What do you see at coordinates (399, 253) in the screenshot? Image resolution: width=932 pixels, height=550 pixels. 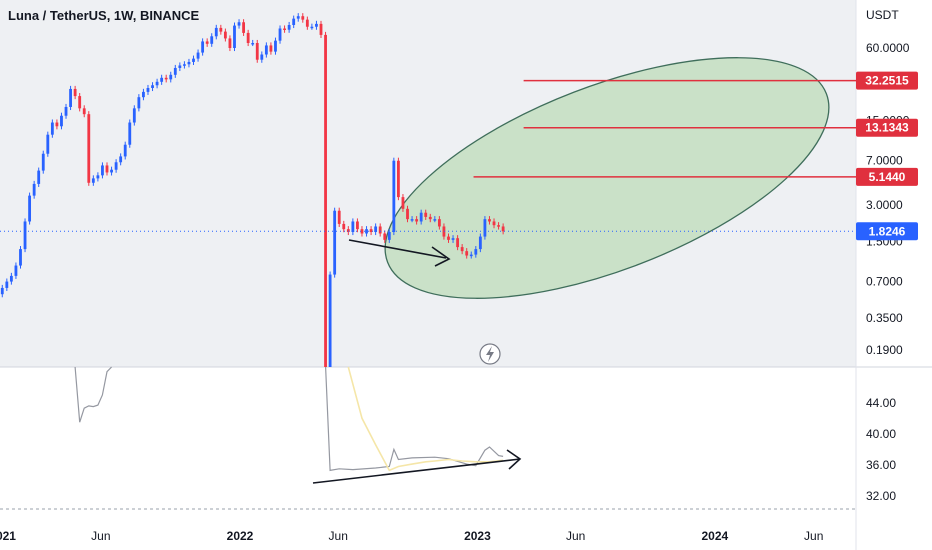 I see `price-divergence-arrow` at bounding box center [399, 253].